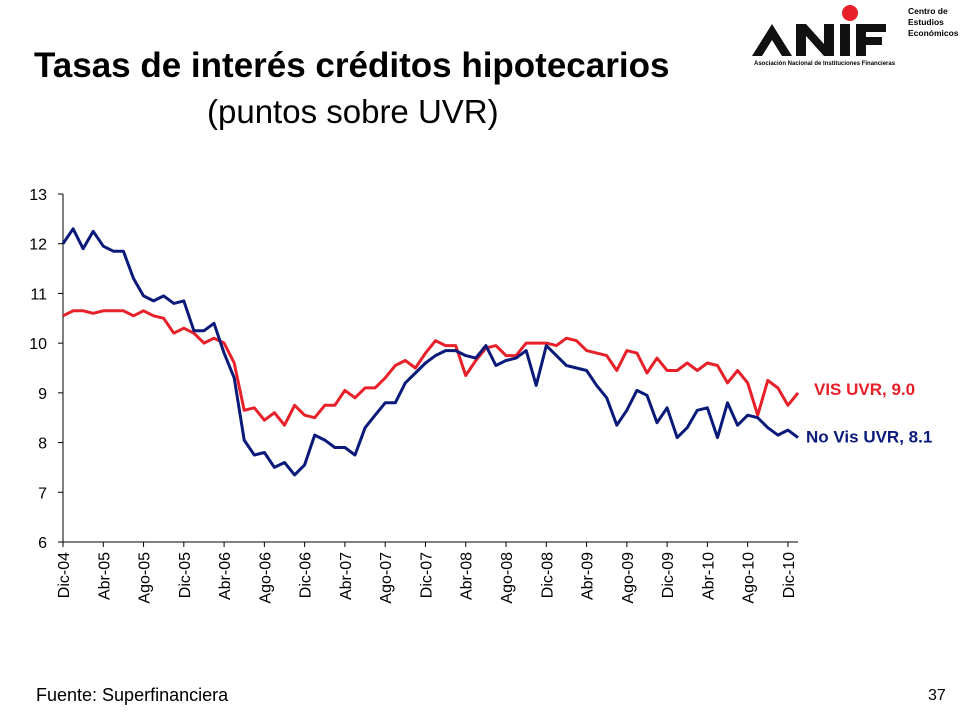 Image resolution: width=960 pixels, height=720 pixels. Describe the element at coordinates (306, 575) in the screenshot. I see `x-tick-label: Dic-06` at that location.